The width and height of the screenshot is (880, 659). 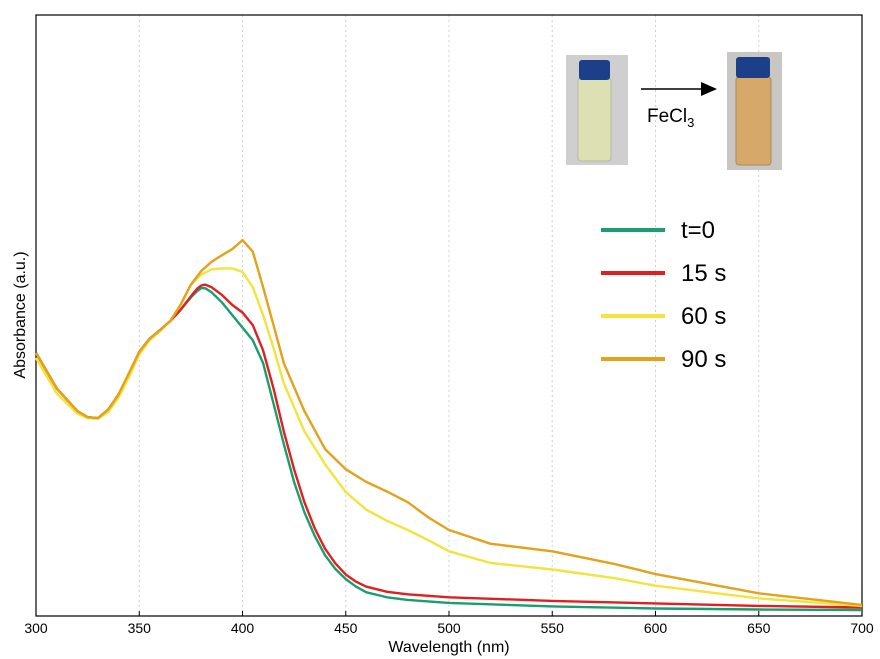 I want to click on x-tick-label: 400, so click(x=243, y=628).